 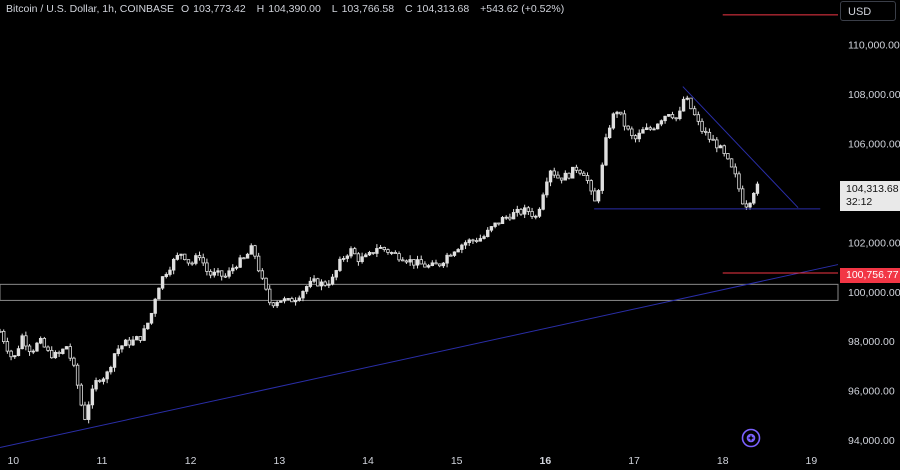 What do you see at coordinates (191, 461) in the screenshot?
I see `time-axis-label: 12` at bounding box center [191, 461].